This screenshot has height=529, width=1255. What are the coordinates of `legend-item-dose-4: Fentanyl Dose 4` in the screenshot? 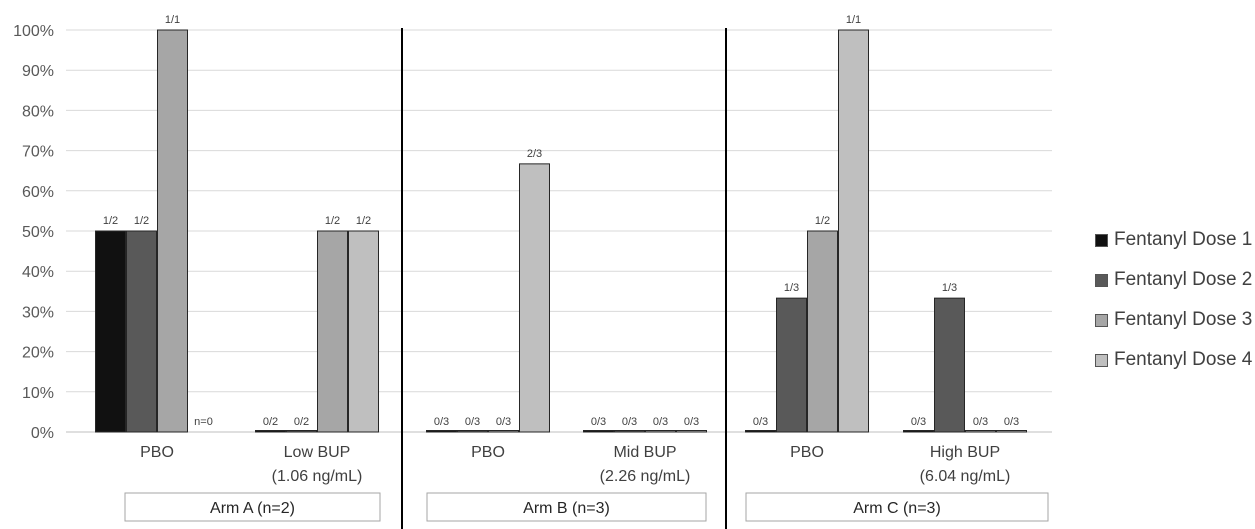 It's located at (1173, 360).